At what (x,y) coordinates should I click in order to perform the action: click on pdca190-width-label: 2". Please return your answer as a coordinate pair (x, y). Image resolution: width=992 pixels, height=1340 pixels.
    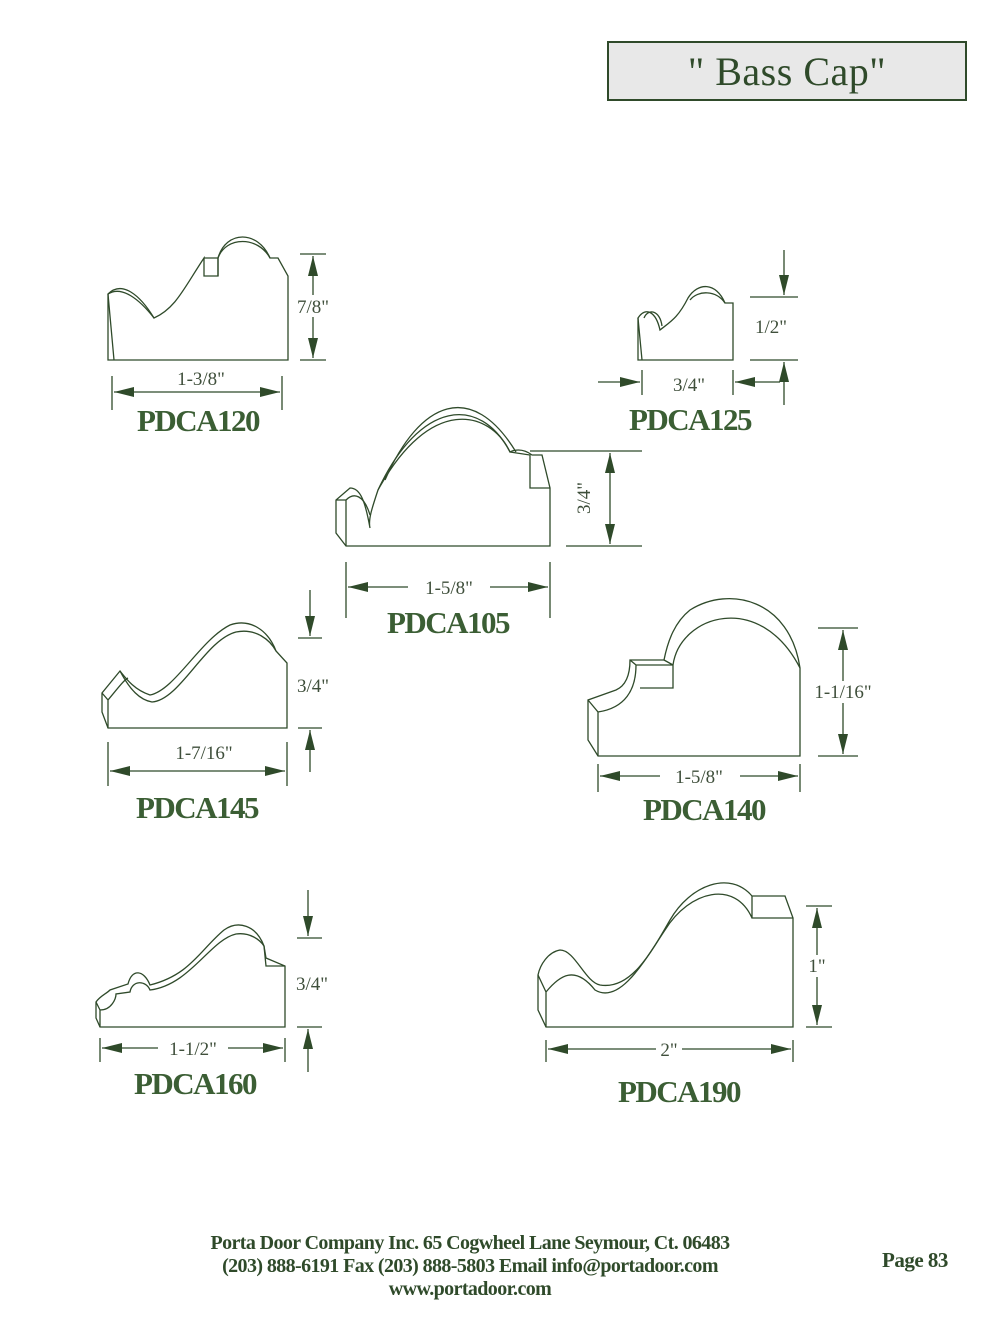
    Looking at the image, I should click on (668, 1050).